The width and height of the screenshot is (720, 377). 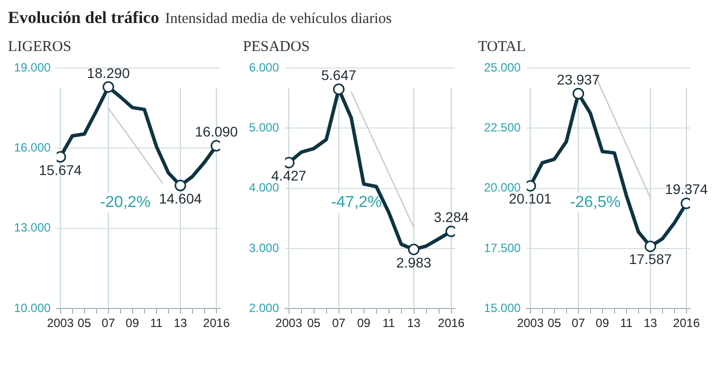 What do you see at coordinates (414, 262) in the screenshot?
I see `data-label: 2.983` at bounding box center [414, 262].